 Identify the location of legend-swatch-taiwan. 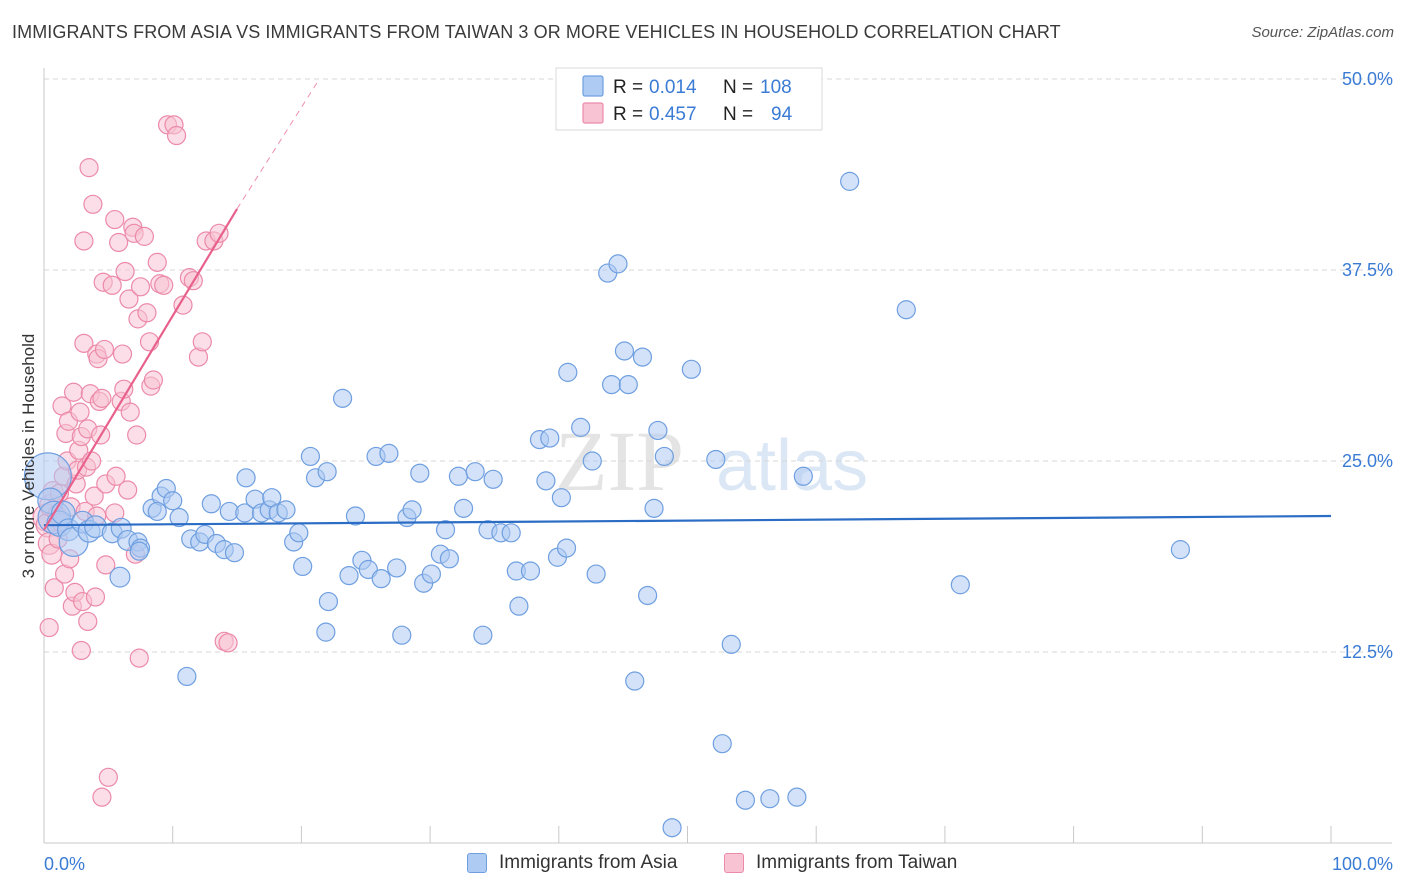
(593, 113).